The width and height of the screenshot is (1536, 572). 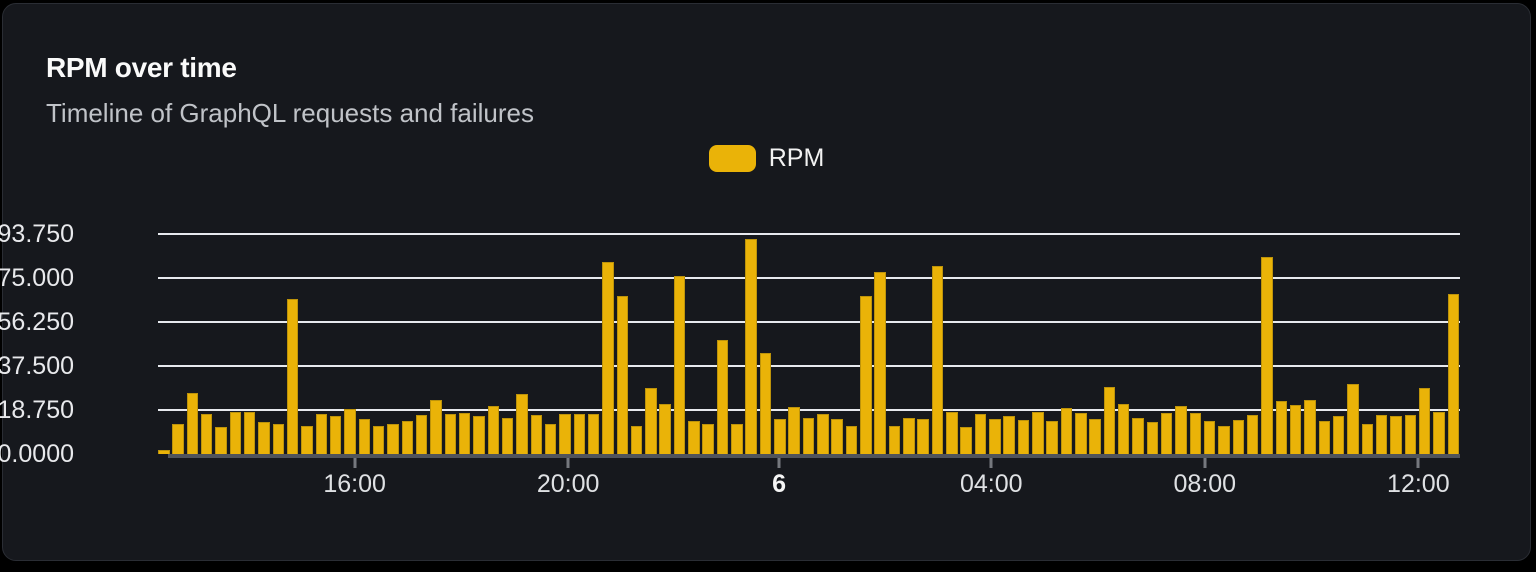 What do you see at coordinates (991, 484) in the screenshot?
I see `x-axis-label: 04:00` at bounding box center [991, 484].